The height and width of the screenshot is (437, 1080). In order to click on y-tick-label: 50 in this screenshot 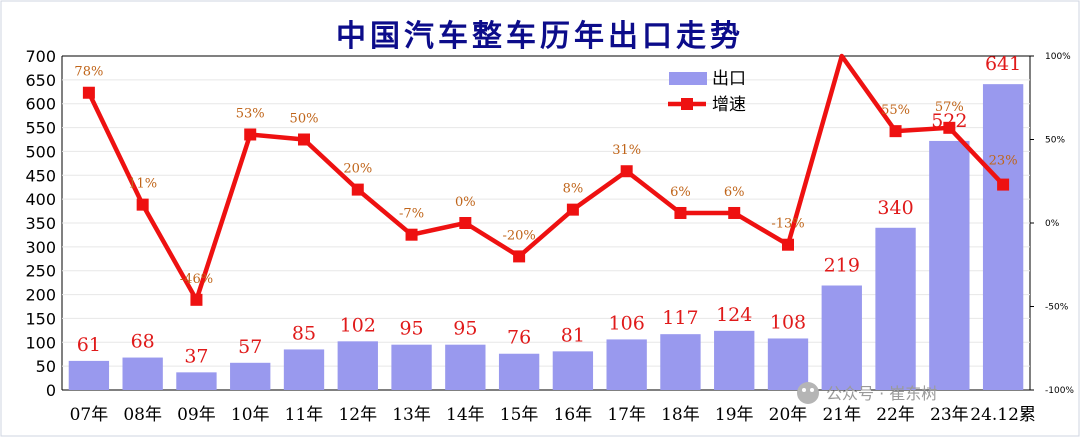, I will do `click(46, 366)`.